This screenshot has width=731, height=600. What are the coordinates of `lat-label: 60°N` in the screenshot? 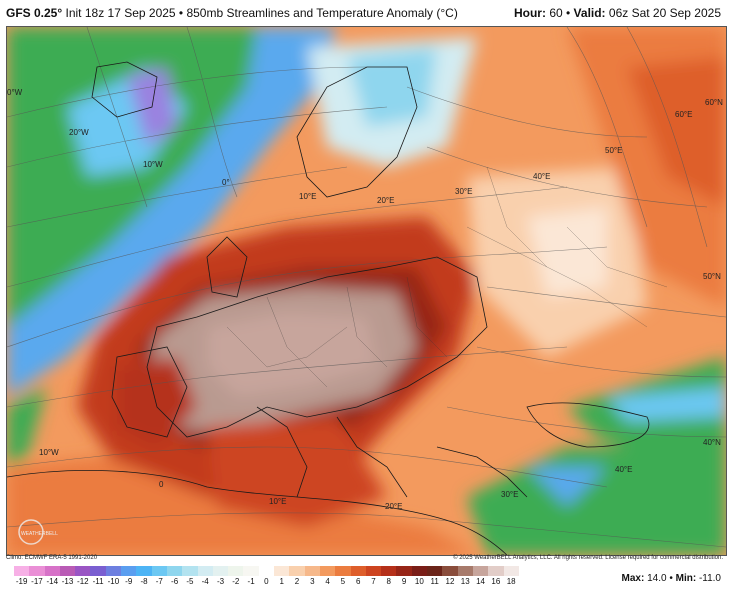 It's located at (714, 102).